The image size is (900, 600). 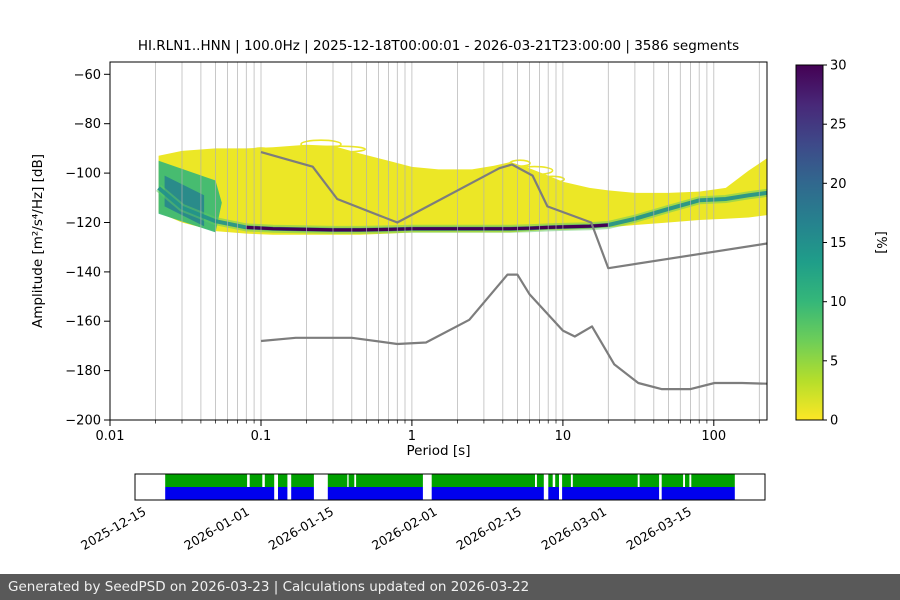 I want to click on y-tick-label: −180, so click(x=83, y=371).